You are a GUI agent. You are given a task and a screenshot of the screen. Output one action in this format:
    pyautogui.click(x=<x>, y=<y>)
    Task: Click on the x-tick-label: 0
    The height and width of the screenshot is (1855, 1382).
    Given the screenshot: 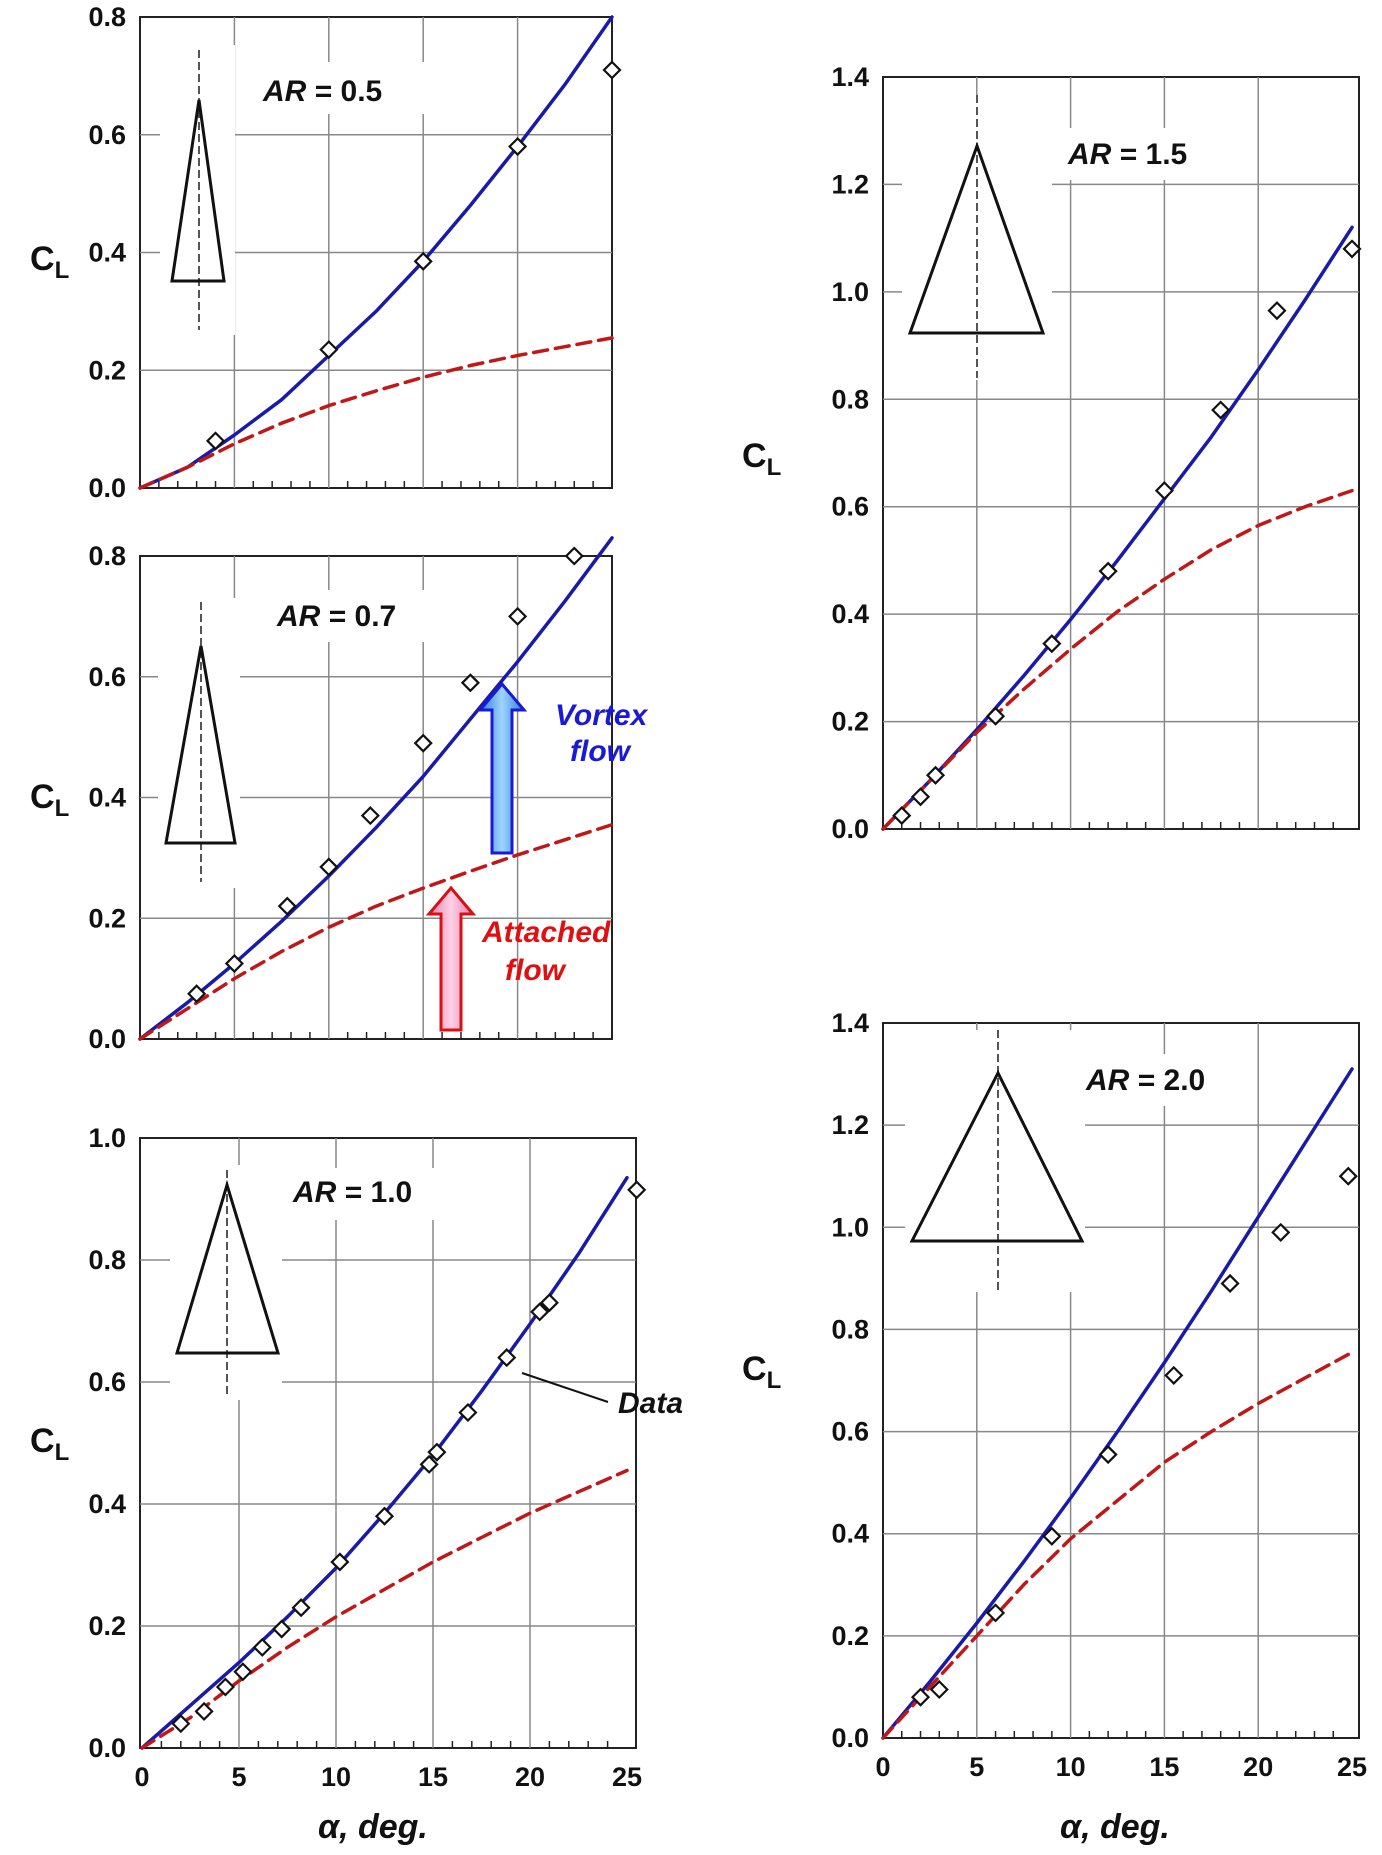 What is the action you would take?
    pyautogui.click(x=882, y=1767)
    